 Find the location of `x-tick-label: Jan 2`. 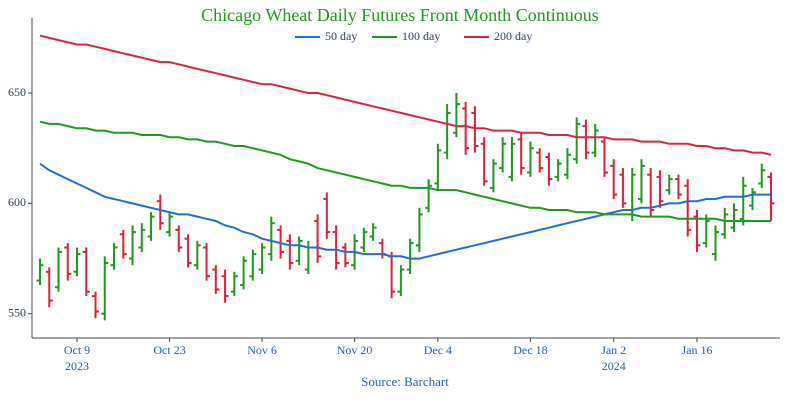

x-tick-label: Jan 2 is located at coordinates (613, 350).